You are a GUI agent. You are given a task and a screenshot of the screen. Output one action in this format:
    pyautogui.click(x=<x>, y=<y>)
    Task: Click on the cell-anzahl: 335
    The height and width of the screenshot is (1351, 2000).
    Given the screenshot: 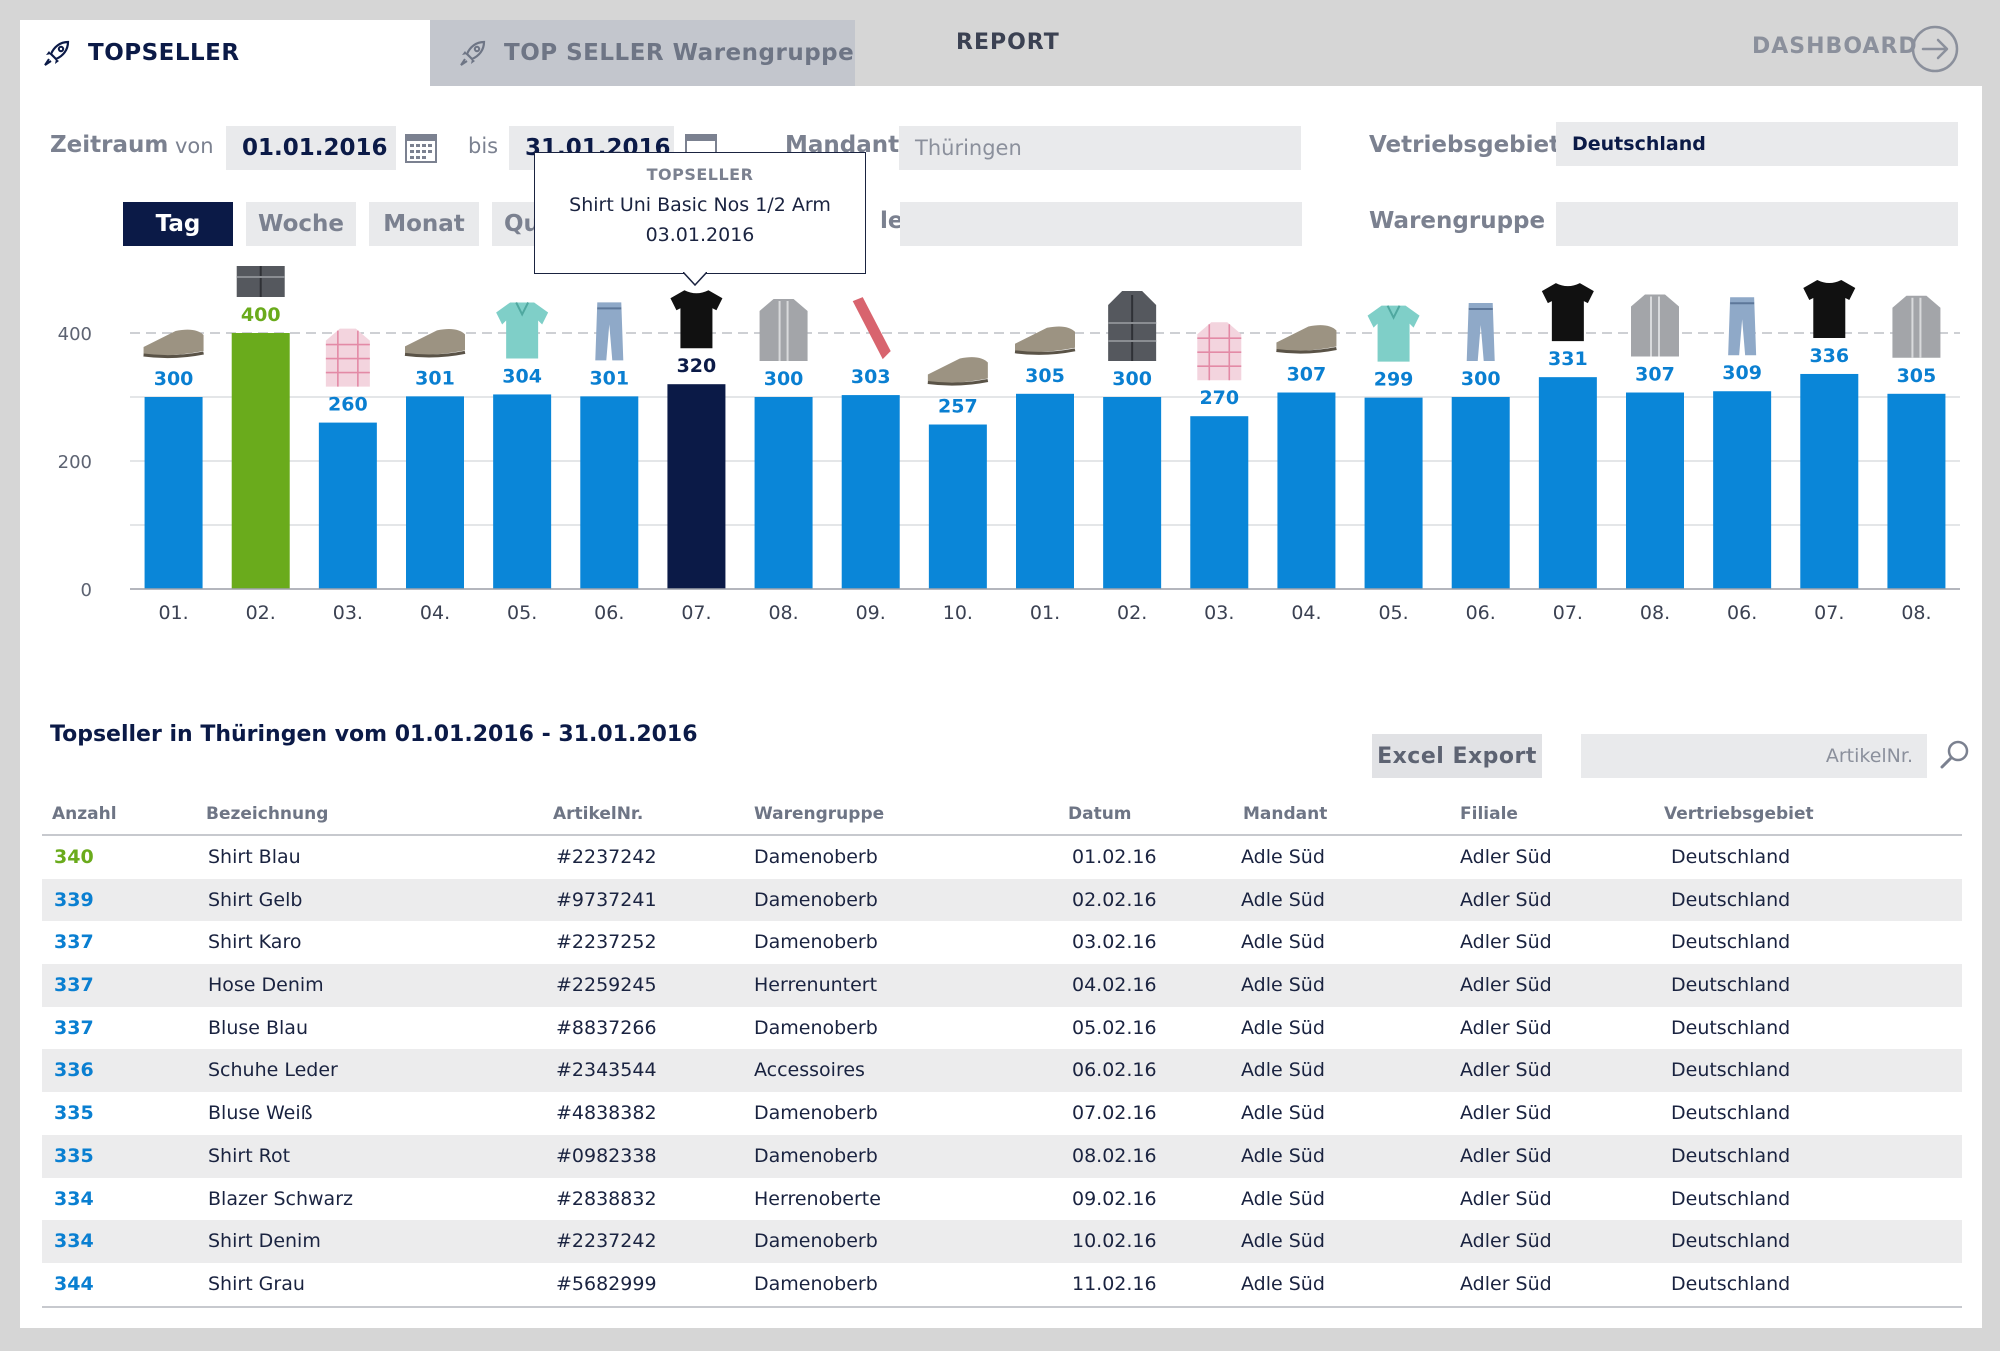 What is the action you would take?
    pyautogui.click(x=74, y=1155)
    